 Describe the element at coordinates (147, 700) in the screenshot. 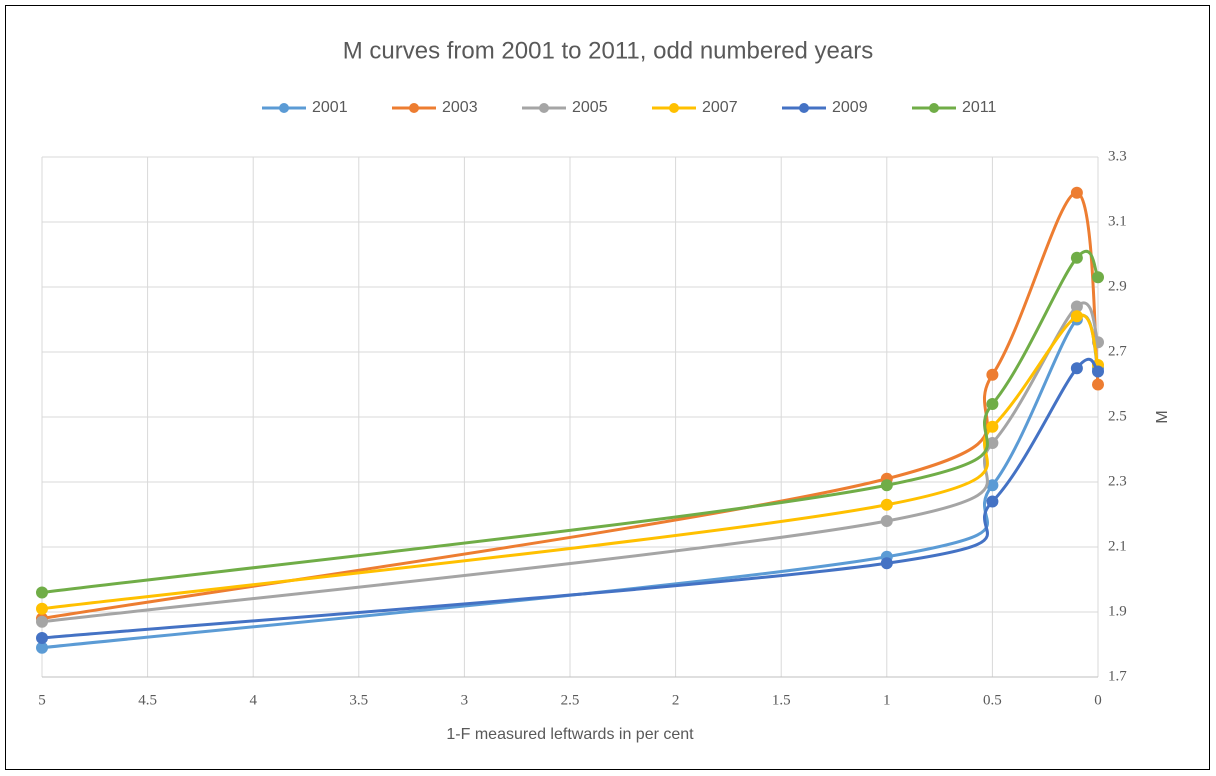

I see `x-tick-label: 4.5` at that location.